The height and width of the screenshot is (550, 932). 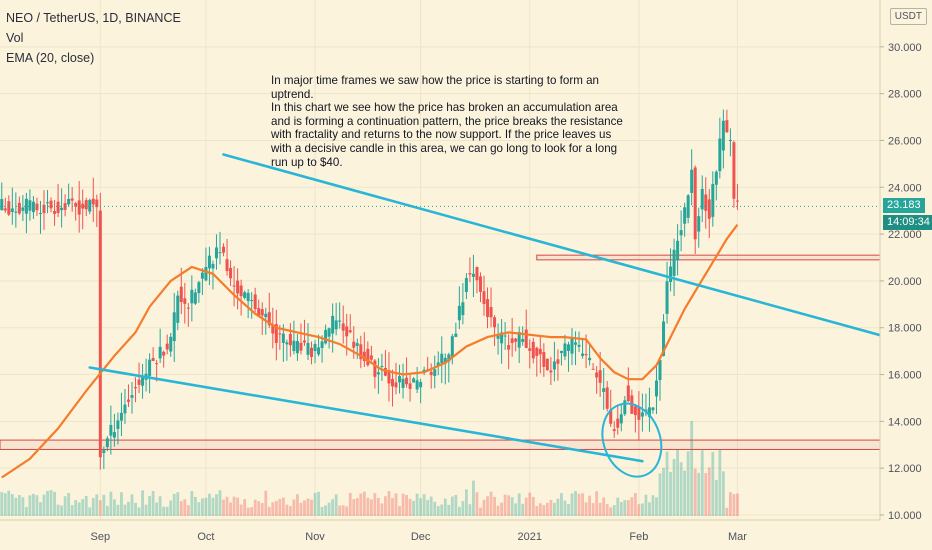 What do you see at coordinates (905, 282) in the screenshot?
I see `y-tick-label: 20.000` at bounding box center [905, 282].